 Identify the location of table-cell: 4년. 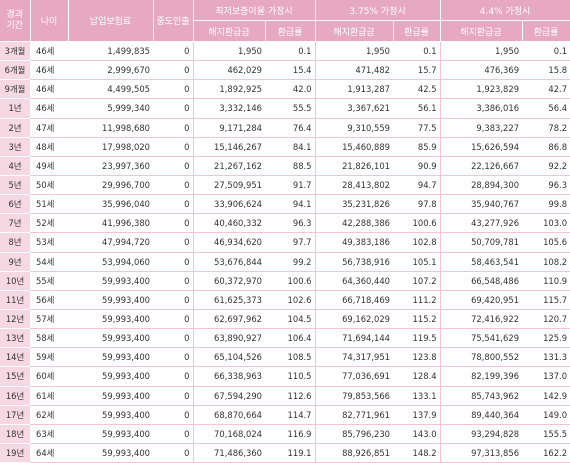
(15, 166).